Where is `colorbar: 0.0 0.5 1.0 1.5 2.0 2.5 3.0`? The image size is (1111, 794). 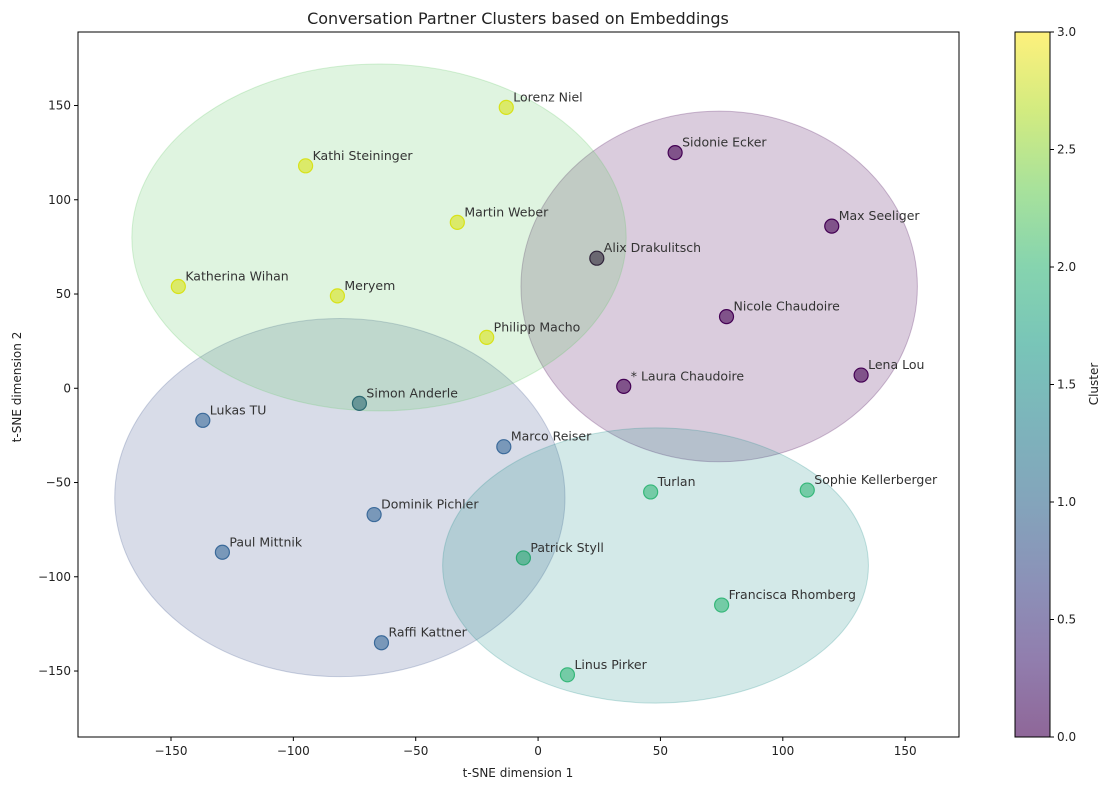
colorbar: 0.0 0.5 1.0 1.5 2.0 2.5 3.0 is located at coordinates (1045, 384).